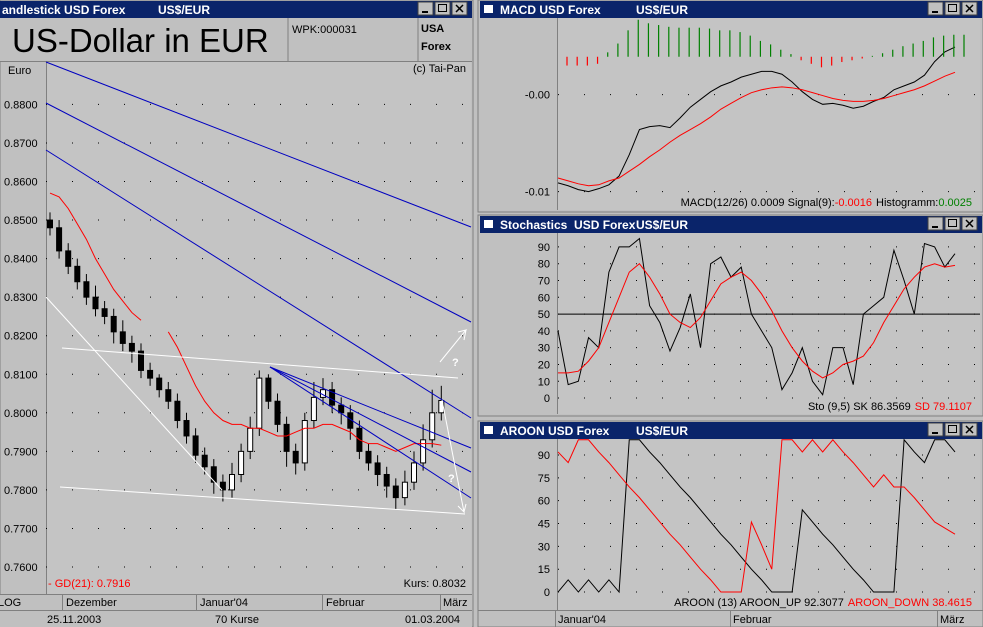 Image resolution: width=983 pixels, height=627 pixels. What do you see at coordinates (21, 183) in the screenshot?
I see `y-tick-label: 0.8600` at bounding box center [21, 183].